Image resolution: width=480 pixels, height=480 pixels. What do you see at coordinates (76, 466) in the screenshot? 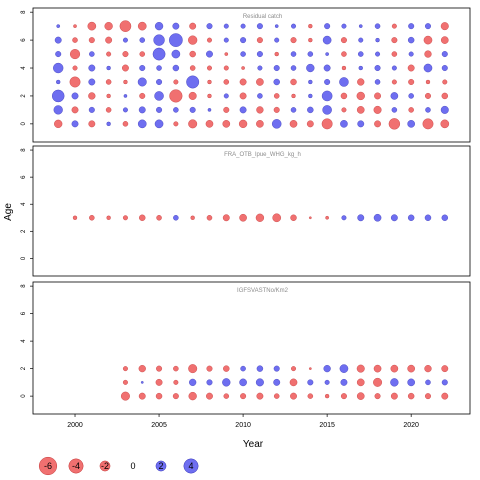
I see `legend-label: -4` at bounding box center [76, 466].